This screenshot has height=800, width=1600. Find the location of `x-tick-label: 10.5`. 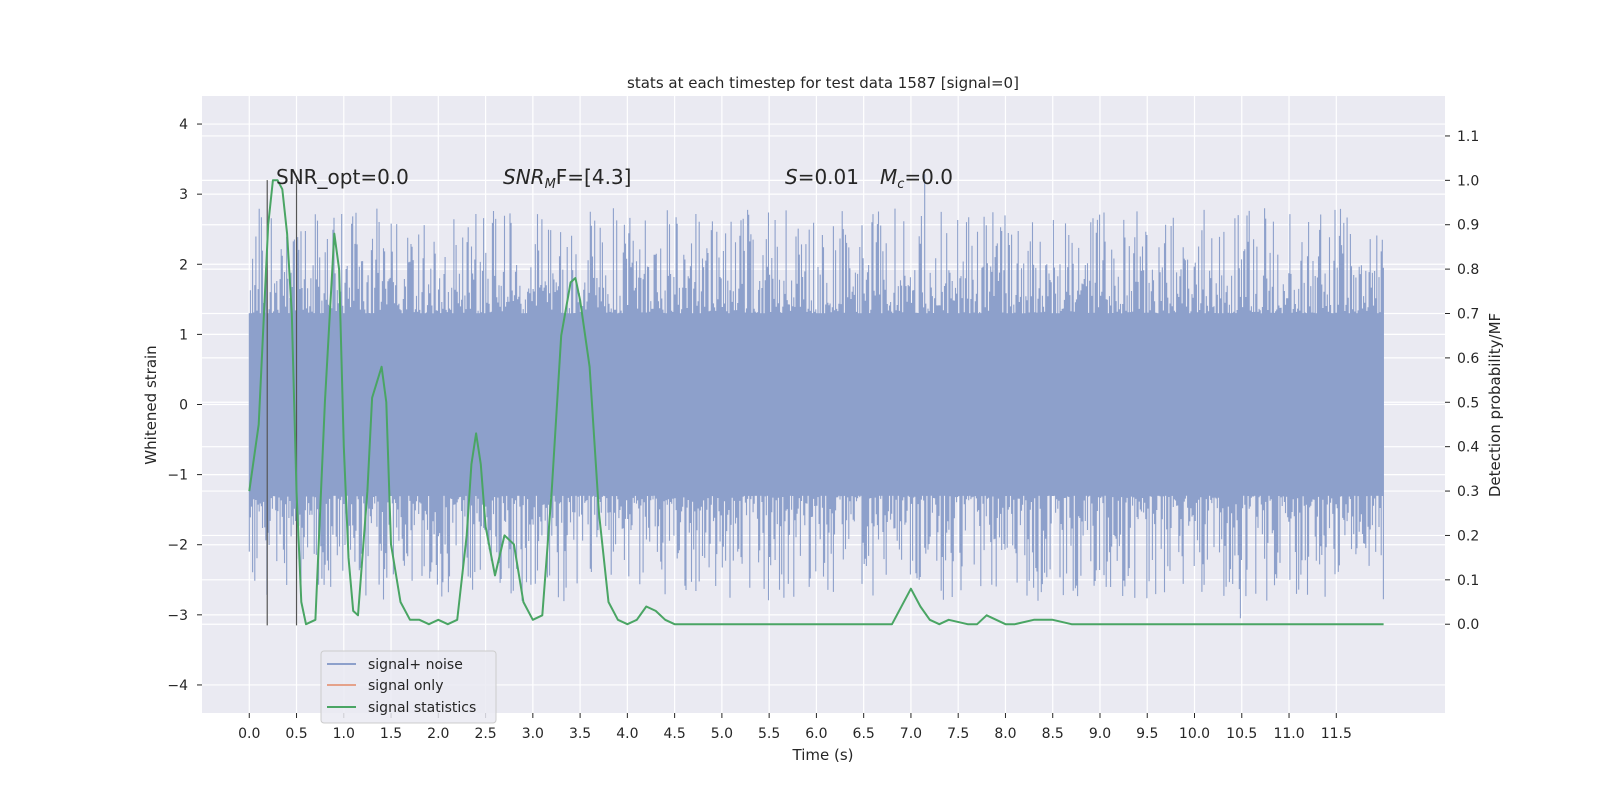

x-tick-label: 10.5 is located at coordinates (1241, 734).